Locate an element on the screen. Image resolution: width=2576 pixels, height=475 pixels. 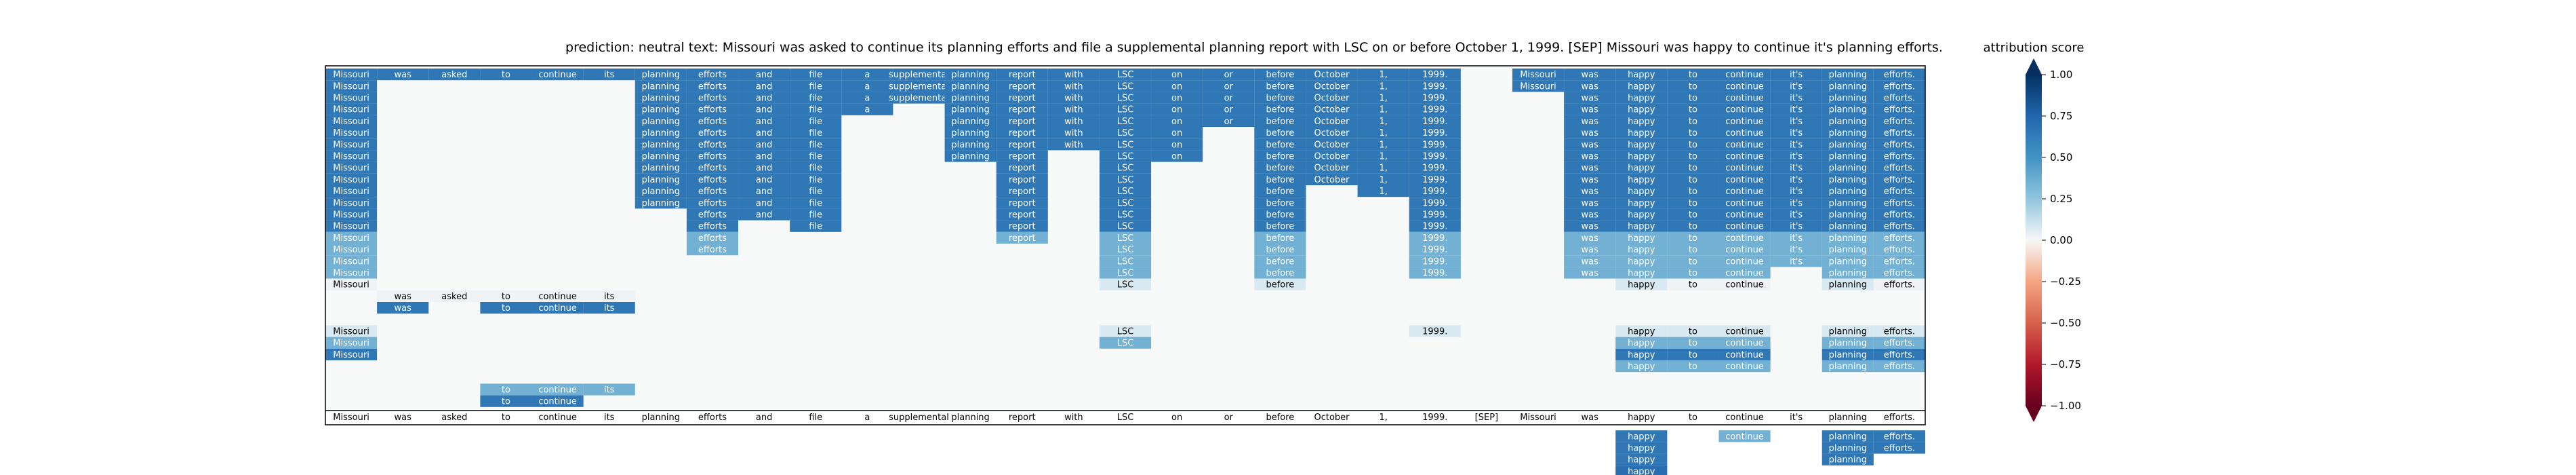
cell-token-label: with is located at coordinates (1073, 110).